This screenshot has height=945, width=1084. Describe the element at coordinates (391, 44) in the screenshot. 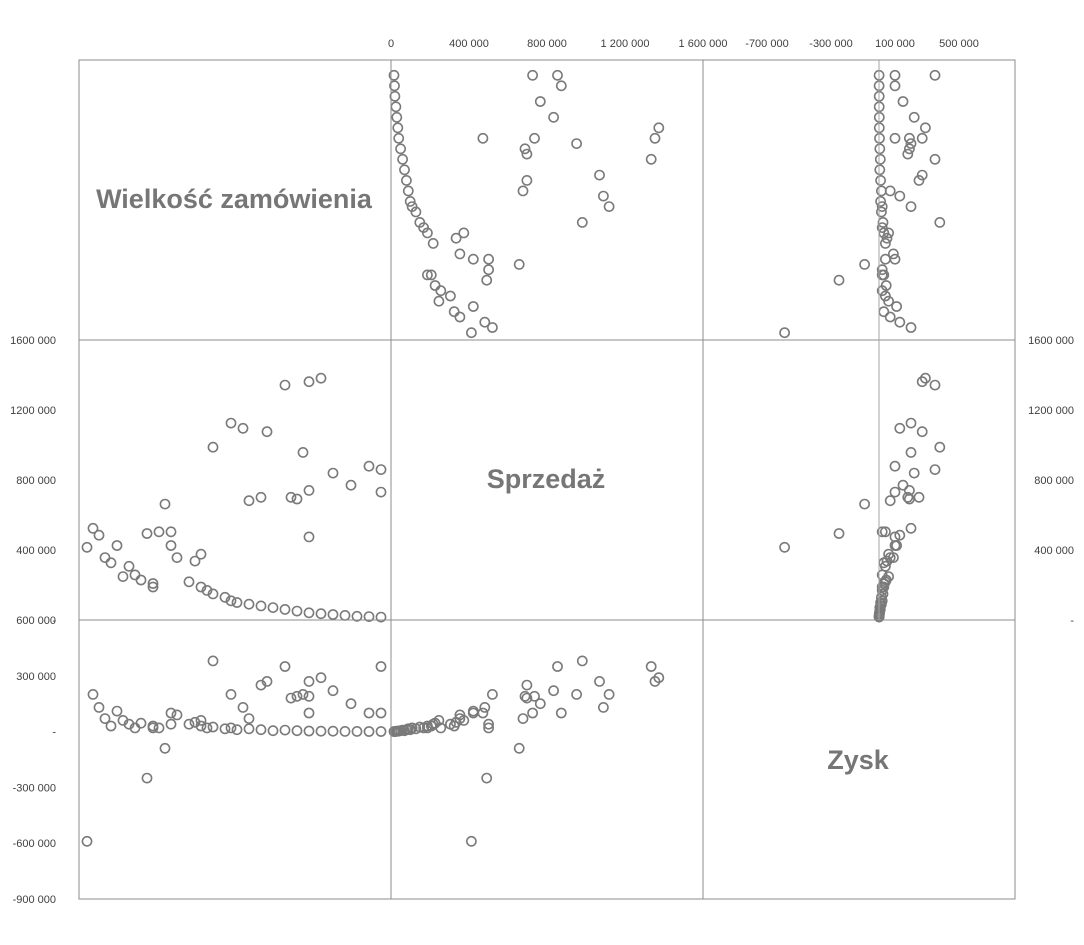

I see `top-tick-label: 0` at that location.